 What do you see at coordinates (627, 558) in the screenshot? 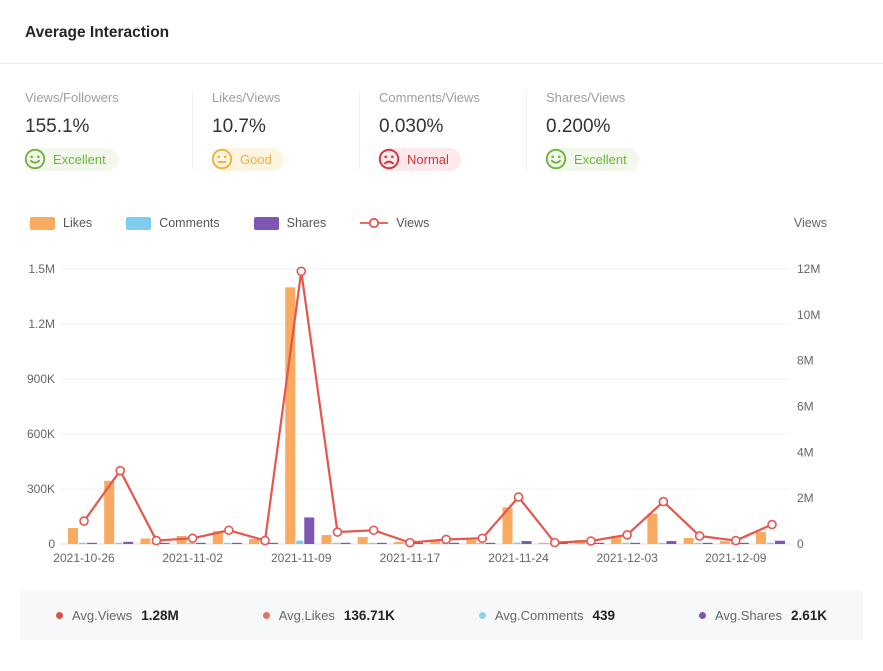
I see `x-axis-tick: 2021-12-03` at bounding box center [627, 558].